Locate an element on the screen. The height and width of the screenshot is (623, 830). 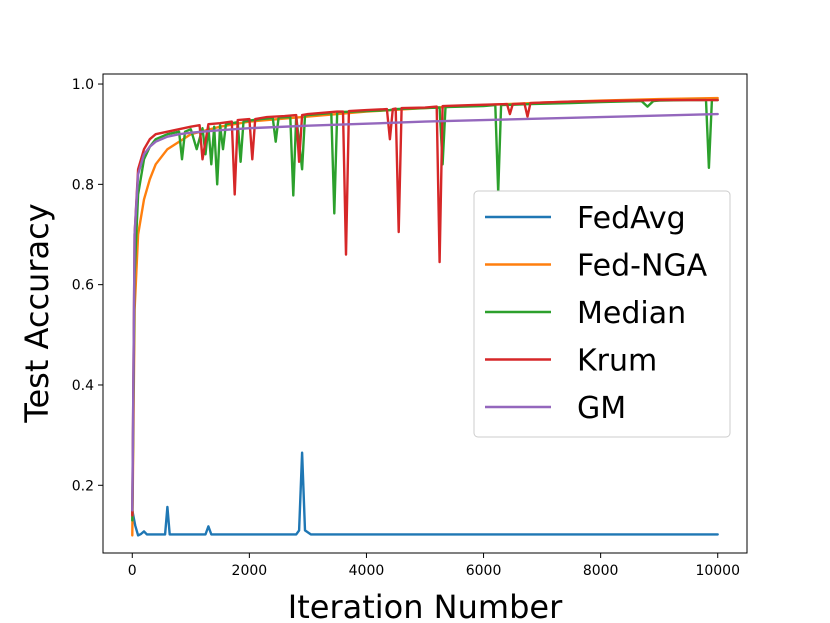
x-tick-label: 0 is located at coordinates (132, 571).